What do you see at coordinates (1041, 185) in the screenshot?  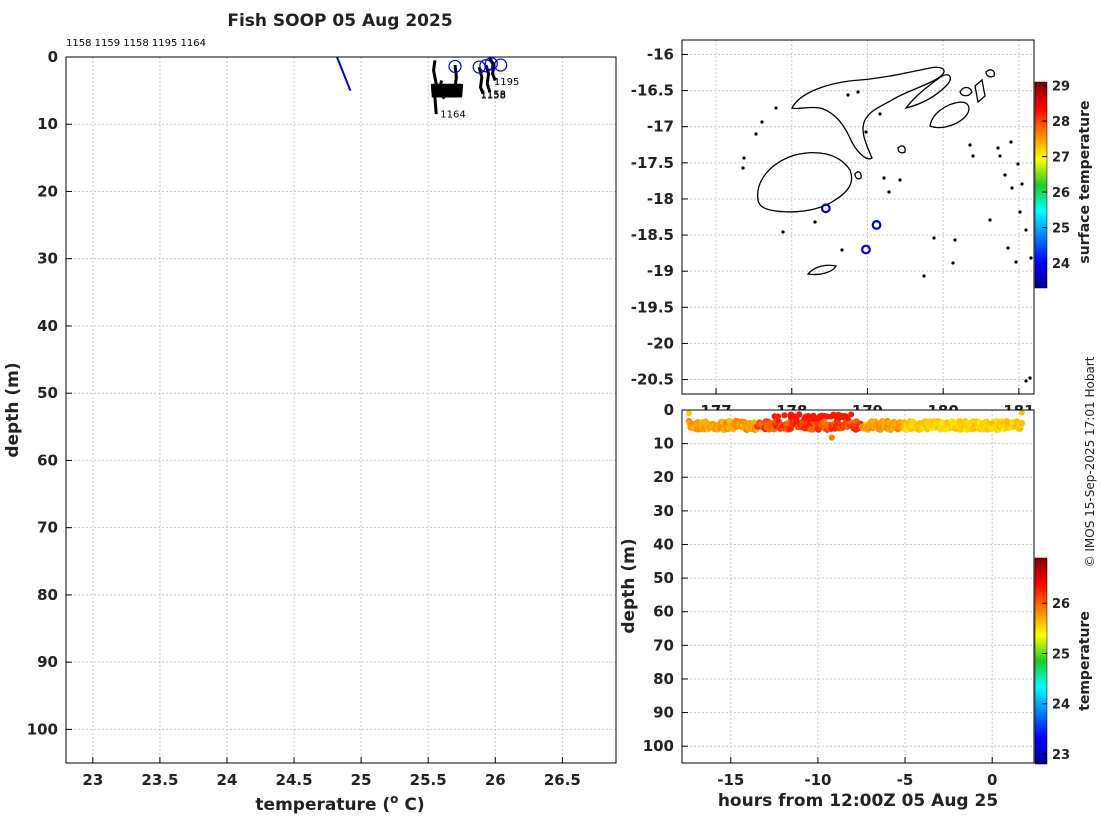 I see `surface-temp-colorbar` at bounding box center [1041, 185].